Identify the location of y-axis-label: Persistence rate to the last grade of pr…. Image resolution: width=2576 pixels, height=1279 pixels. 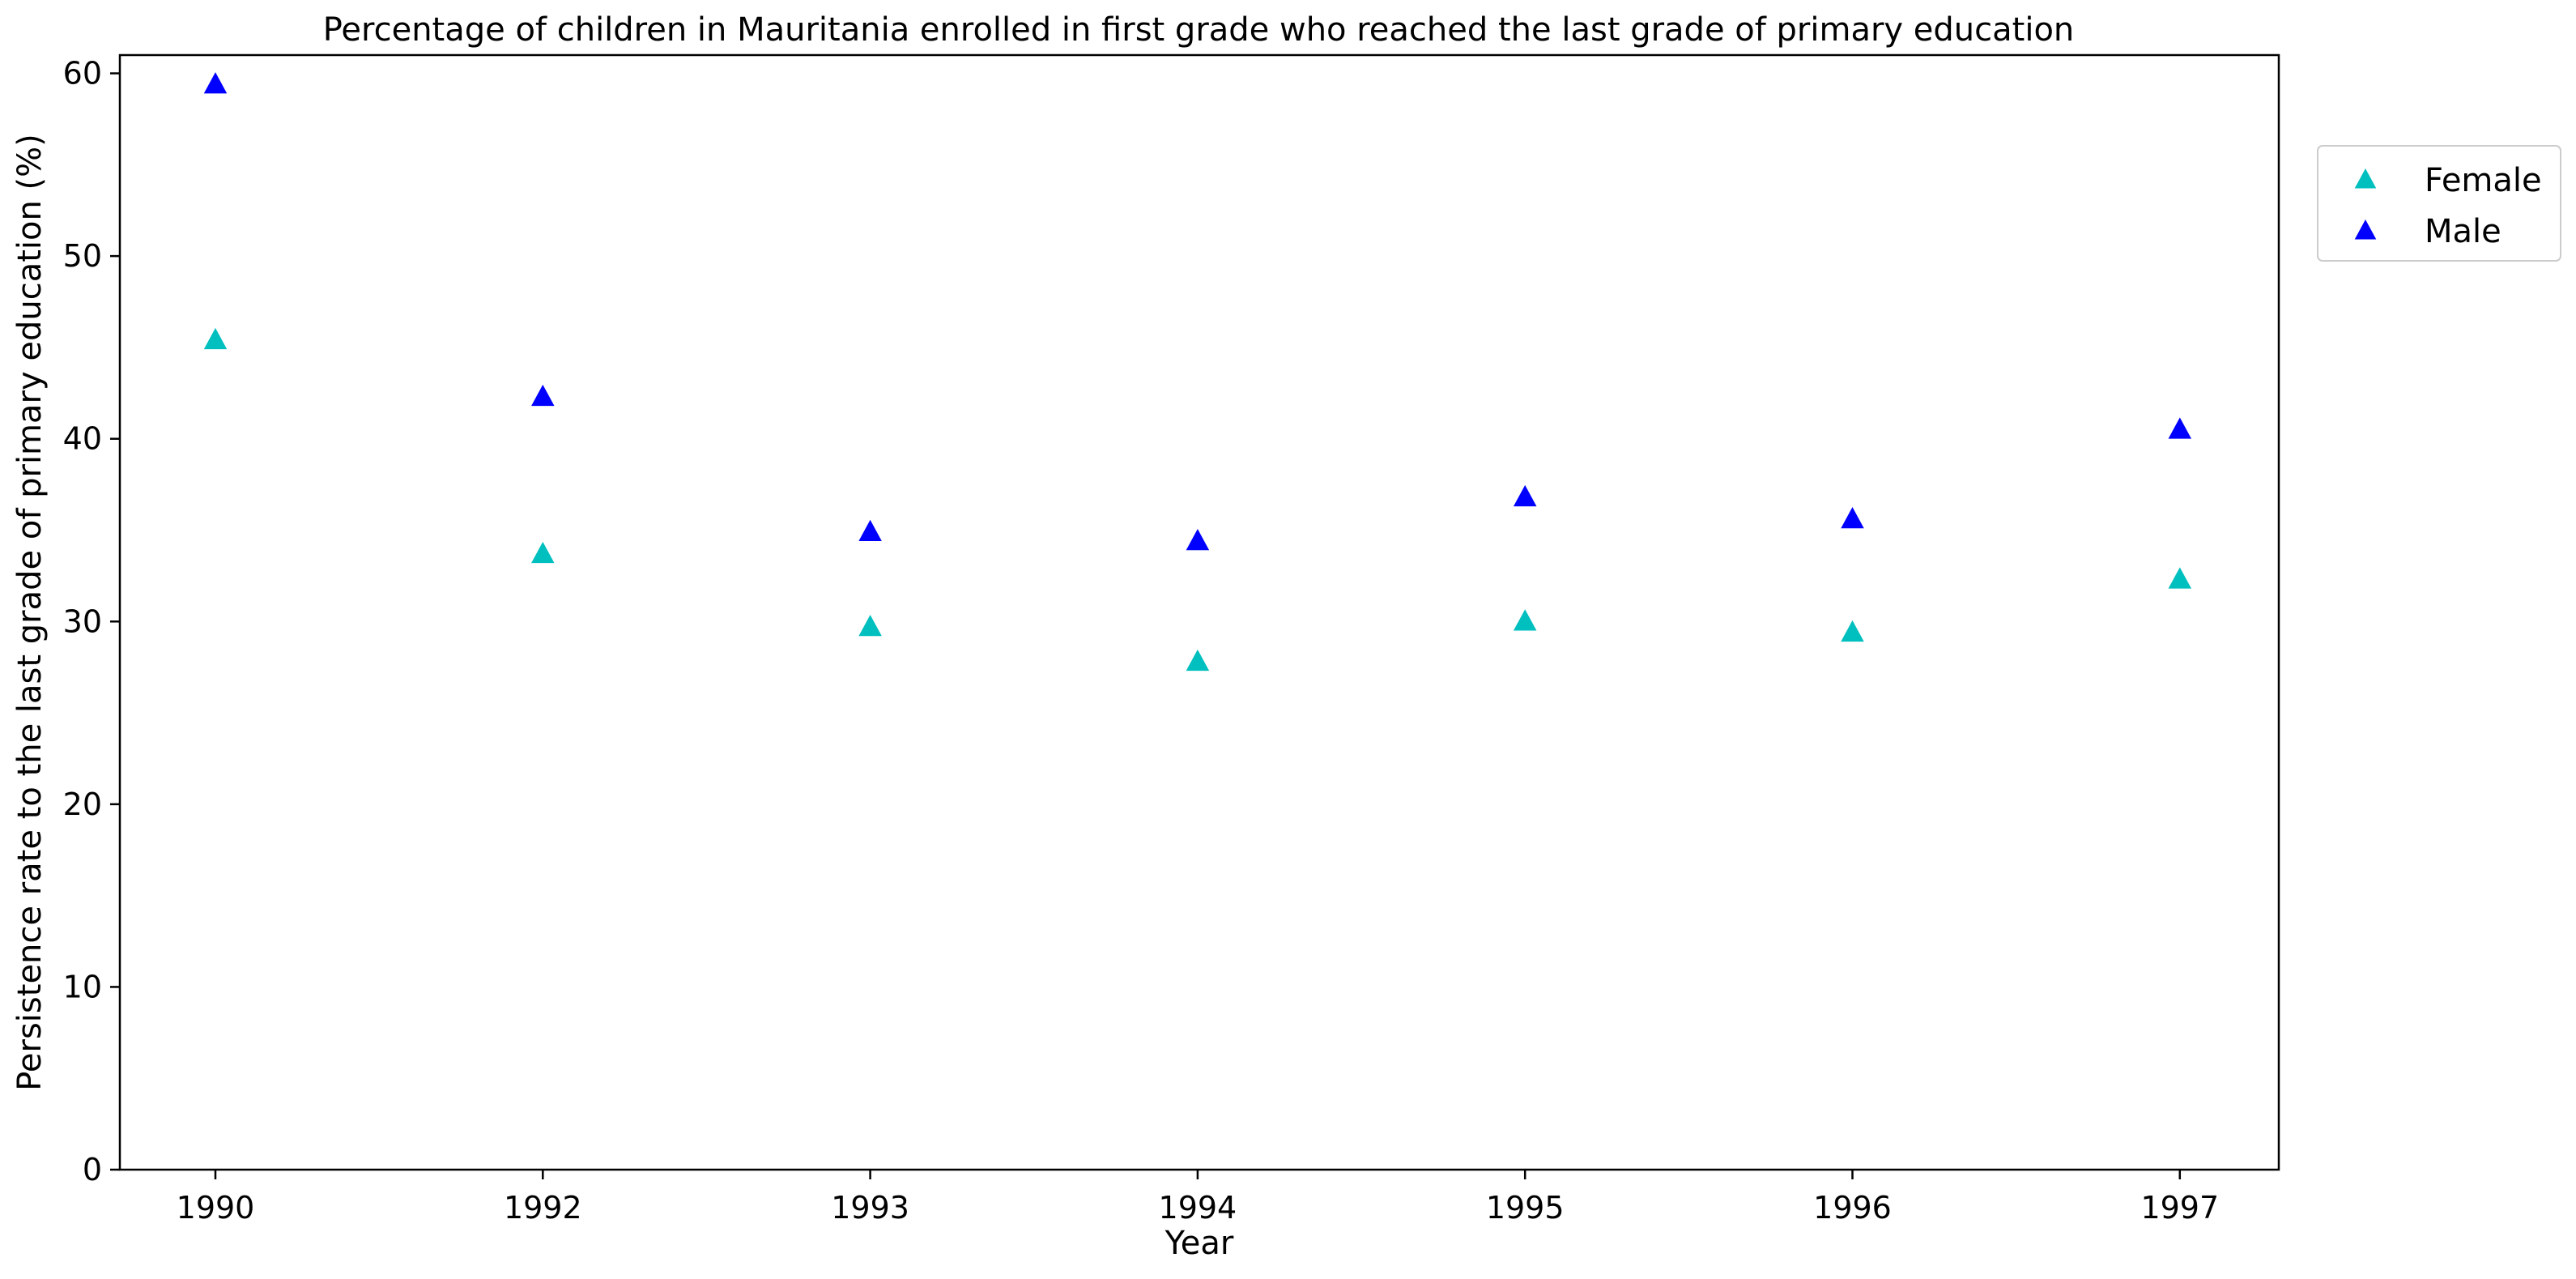
(30, 612).